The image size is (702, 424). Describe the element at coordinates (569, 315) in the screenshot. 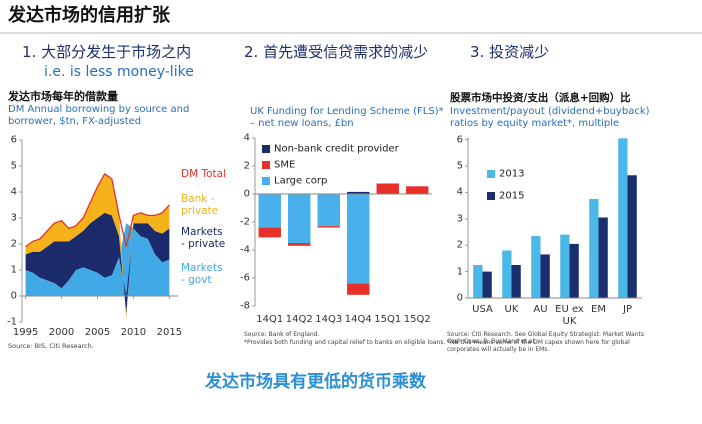

I see `x-tick-label: EU ex UK` at that location.